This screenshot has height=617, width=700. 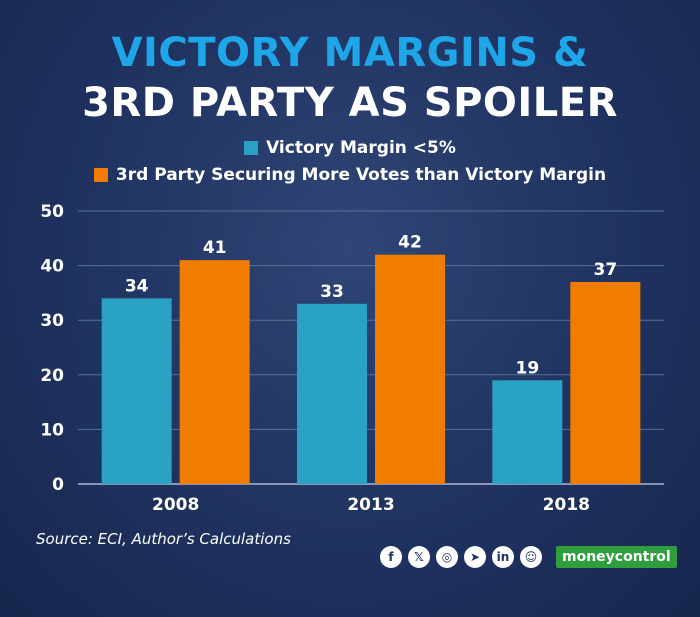 I want to click on instagram-icon: ◎, so click(x=447, y=557).